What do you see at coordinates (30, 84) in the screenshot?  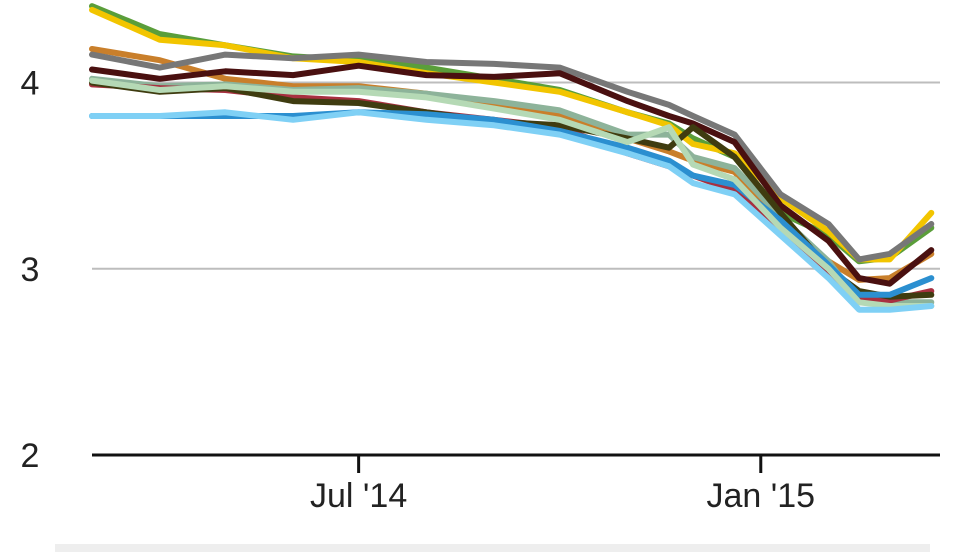 I see `y-tick-label: 4` at bounding box center [30, 84].